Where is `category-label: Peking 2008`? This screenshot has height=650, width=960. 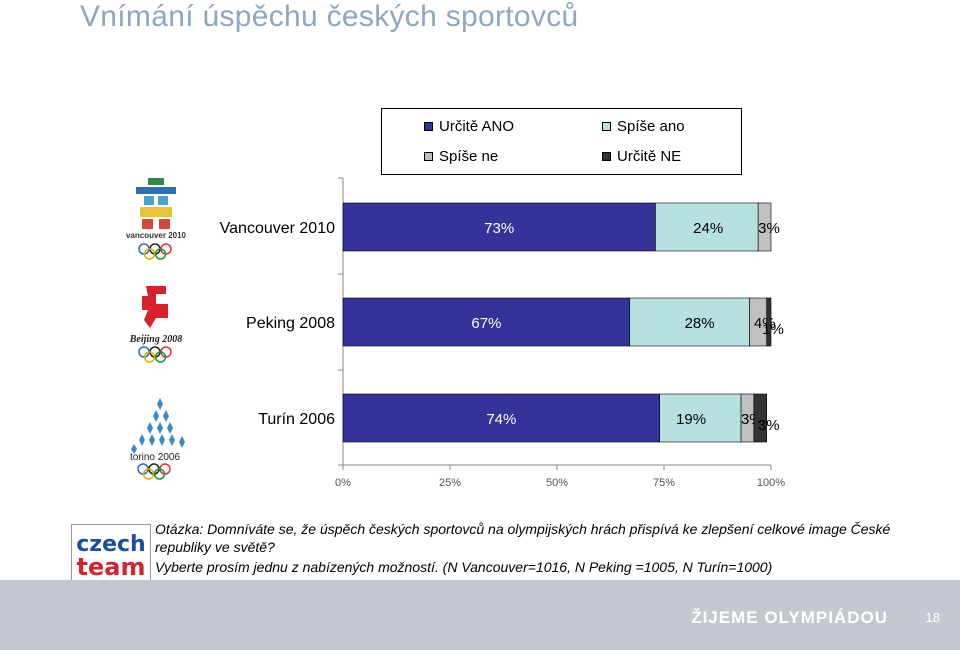 category-label: Peking 2008 is located at coordinates (290, 323).